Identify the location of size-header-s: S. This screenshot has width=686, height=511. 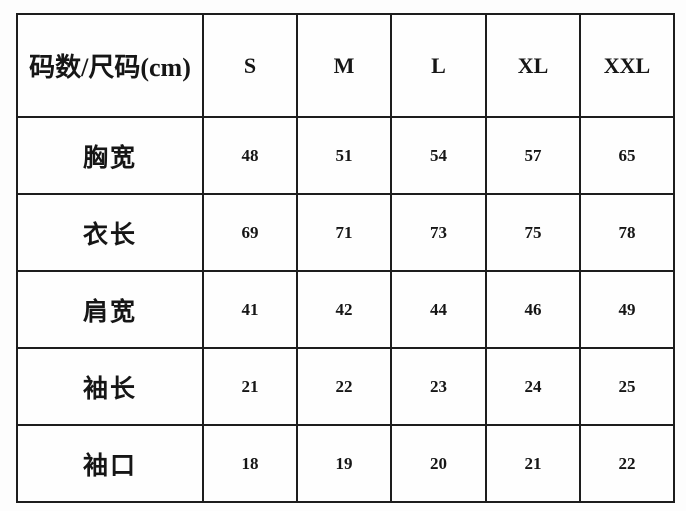
(250, 65).